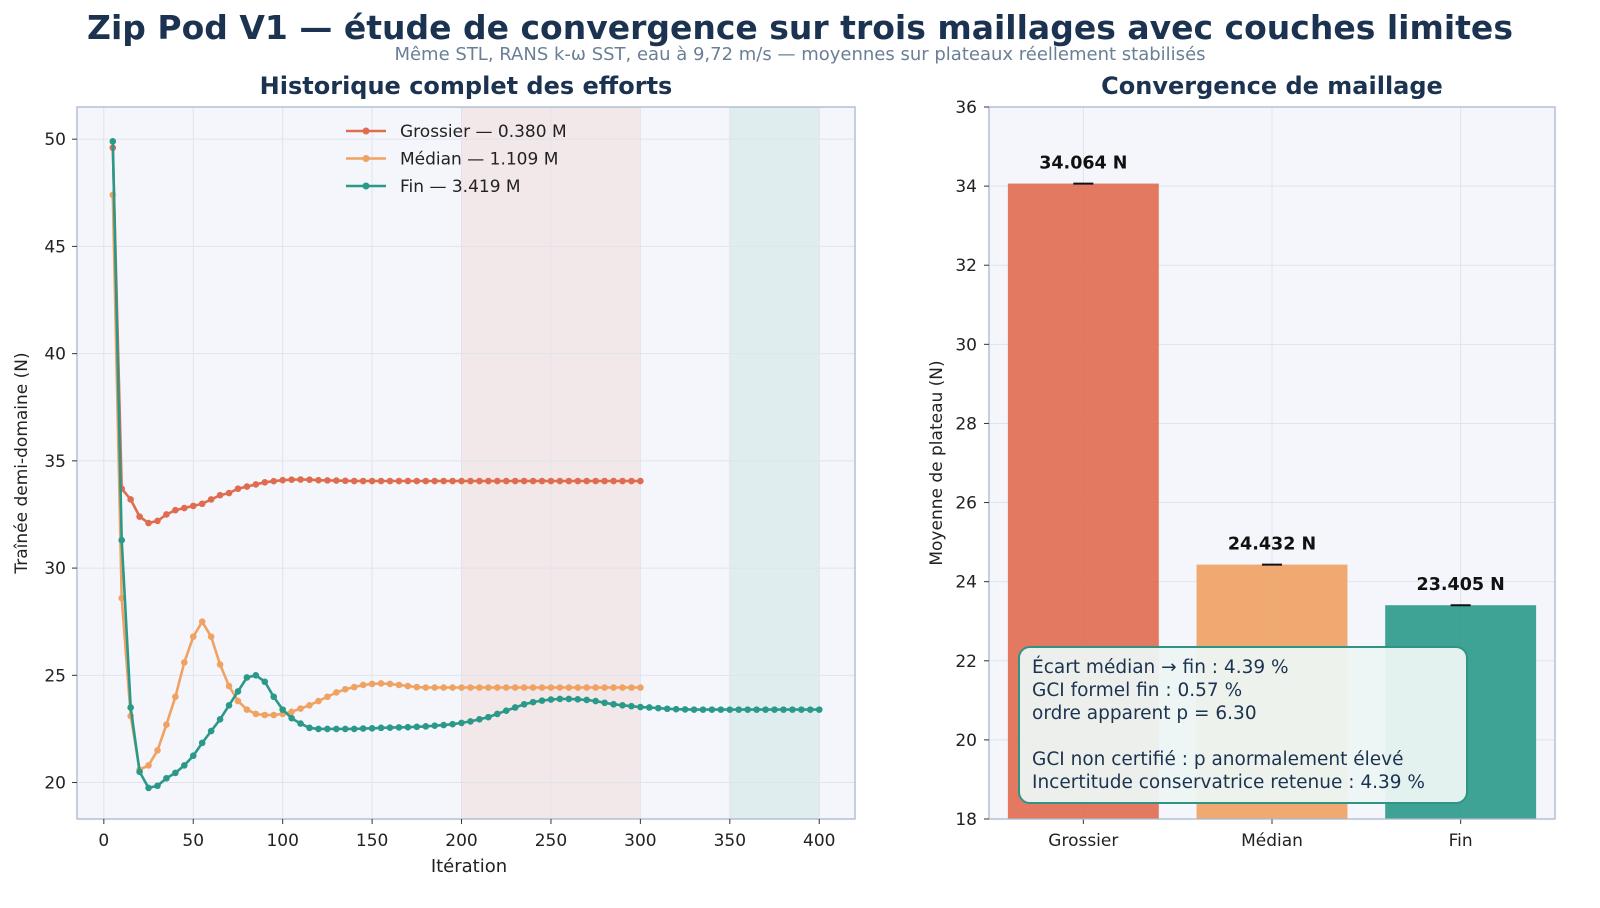 The height and width of the screenshot is (908, 1600). What do you see at coordinates (730, 841) in the screenshot?
I see `x-tick-label: 350` at bounding box center [730, 841].